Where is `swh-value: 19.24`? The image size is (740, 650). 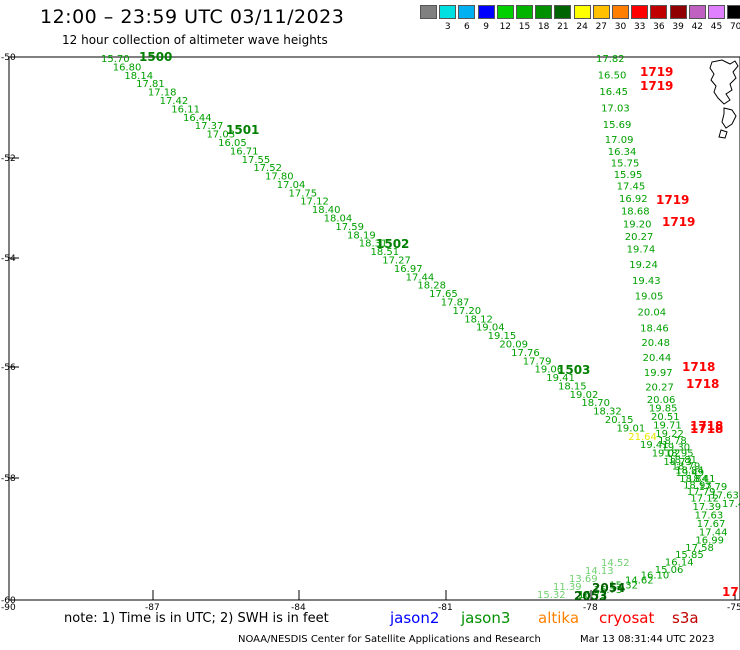 swh-value: 19.24 is located at coordinates (643, 265).